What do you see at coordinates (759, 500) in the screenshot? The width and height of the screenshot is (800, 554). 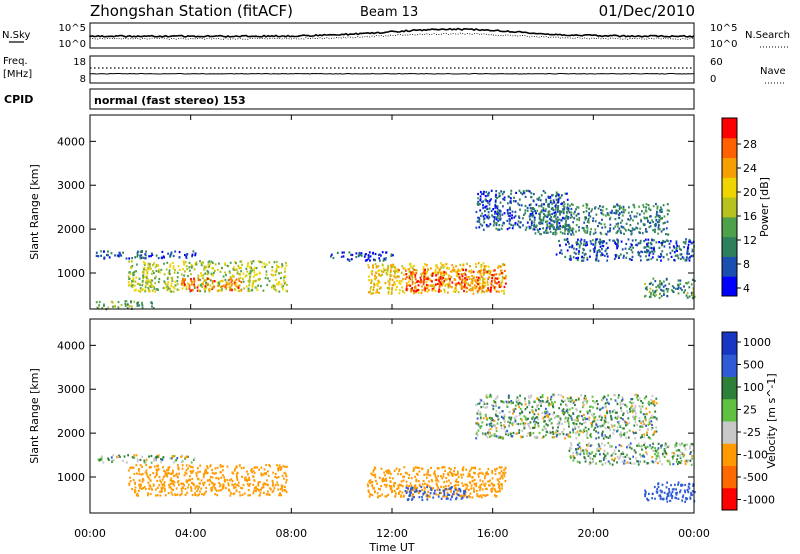 I see `colorbar-tick-label: -1000` at bounding box center [759, 500].